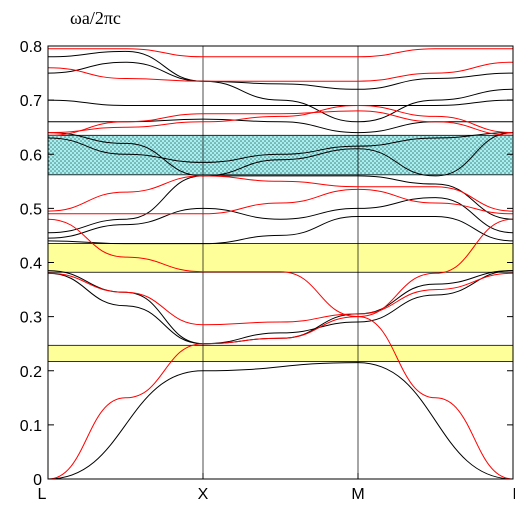 The height and width of the screenshot is (506, 515). Describe the element at coordinates (31, 155) in the screenshot. I see `y-tick-label: 0.6` at that location.